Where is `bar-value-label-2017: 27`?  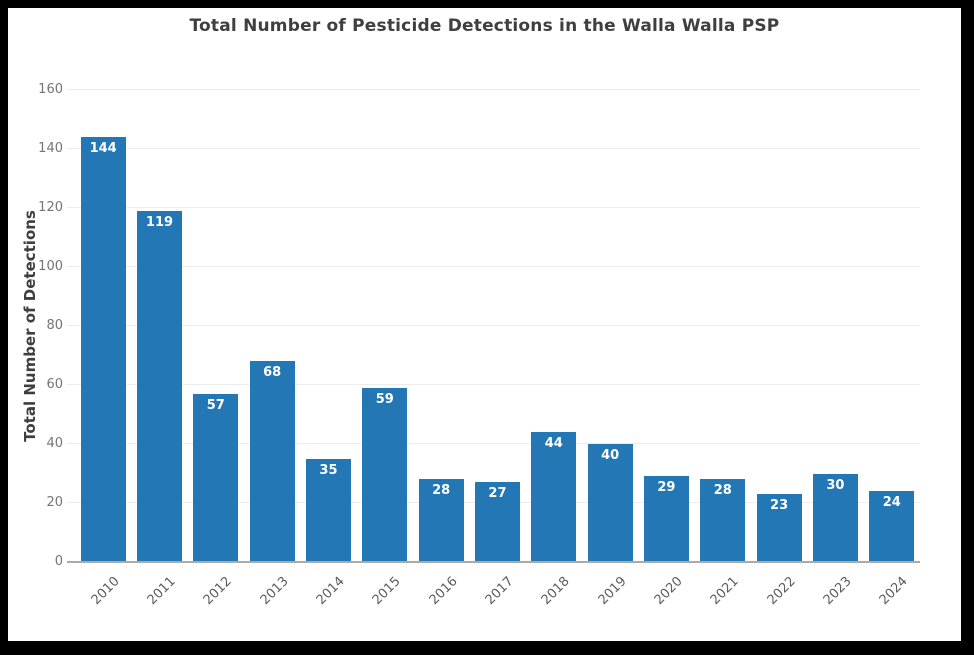 bar-value-label-2017: 27 is located at coordinates (497, 494).